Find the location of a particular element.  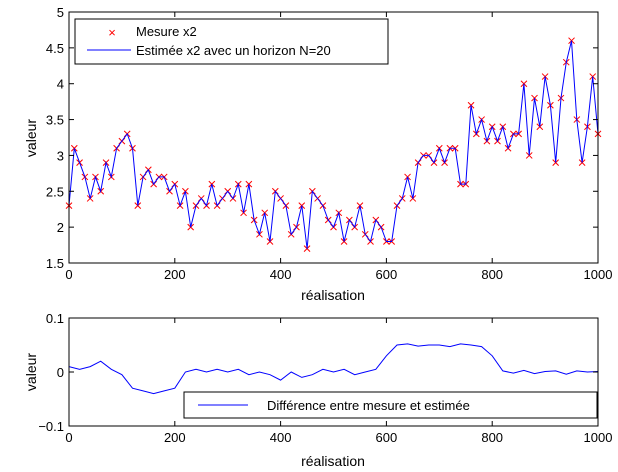

main-chart-x-tick-label: 600 is located at coordinates (387, 274).